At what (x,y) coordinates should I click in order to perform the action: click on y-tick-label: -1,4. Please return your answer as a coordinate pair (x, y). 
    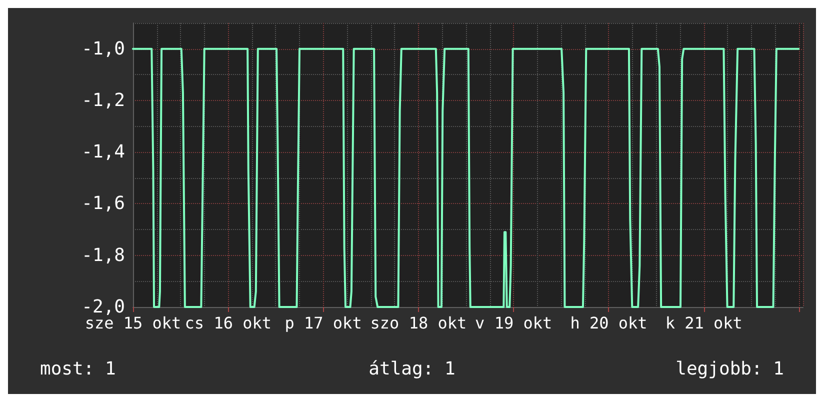
    Looking at the image, I should click on (103, 152).